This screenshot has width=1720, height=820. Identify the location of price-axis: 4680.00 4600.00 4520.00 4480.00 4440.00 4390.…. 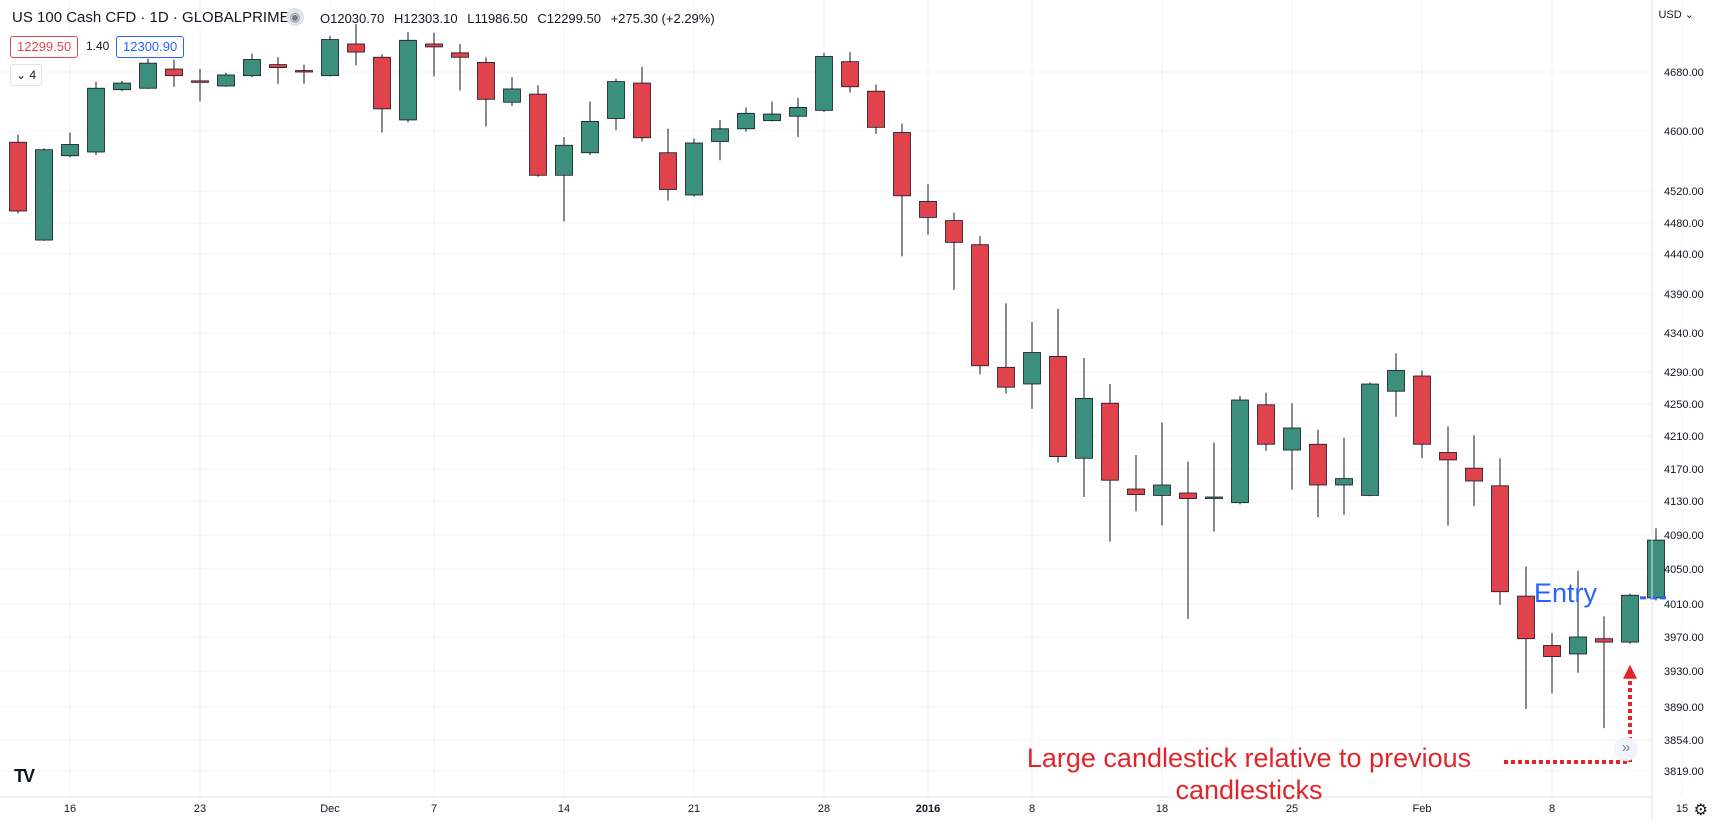
(1684, 422).